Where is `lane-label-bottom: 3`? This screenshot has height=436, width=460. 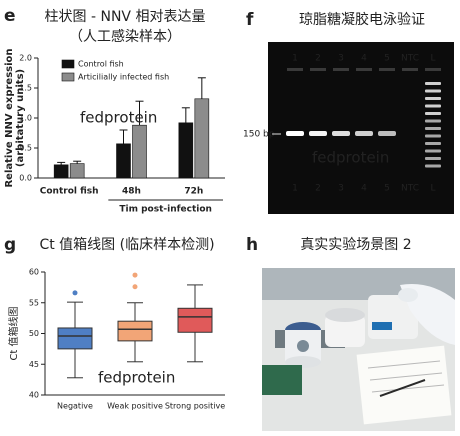
lane-label-bottom: 3 is located at coordinates (341, 189).